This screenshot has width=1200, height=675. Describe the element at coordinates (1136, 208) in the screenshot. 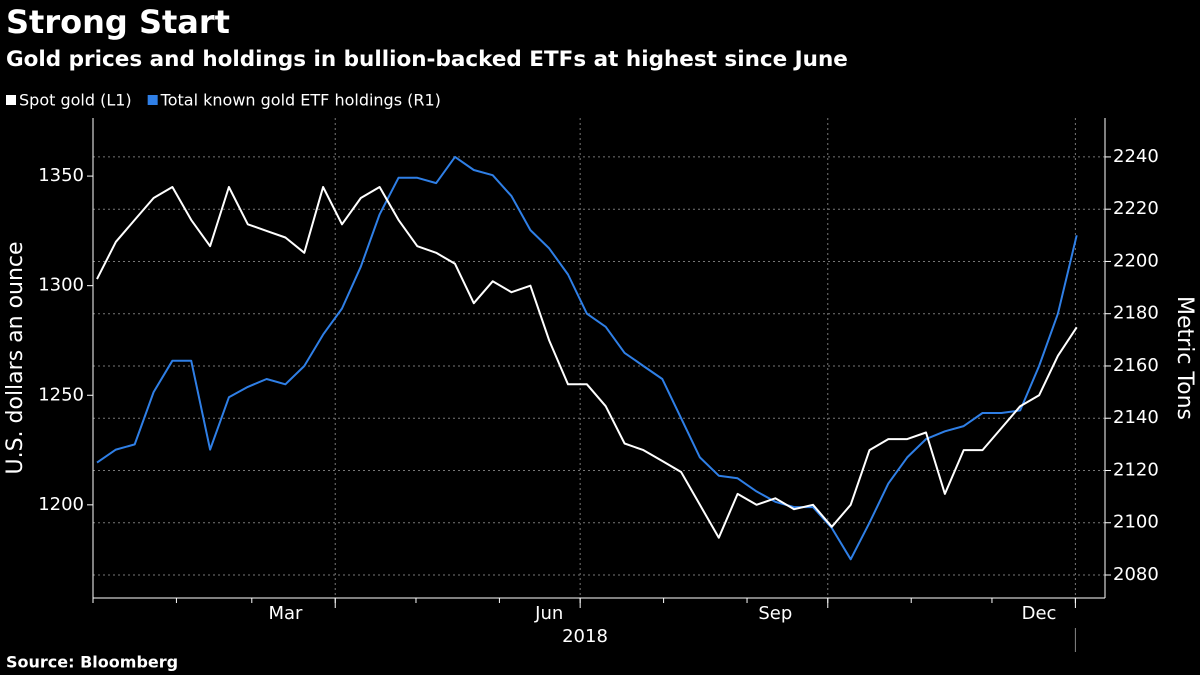

I see `y2-tick-label: 2220` at that location.